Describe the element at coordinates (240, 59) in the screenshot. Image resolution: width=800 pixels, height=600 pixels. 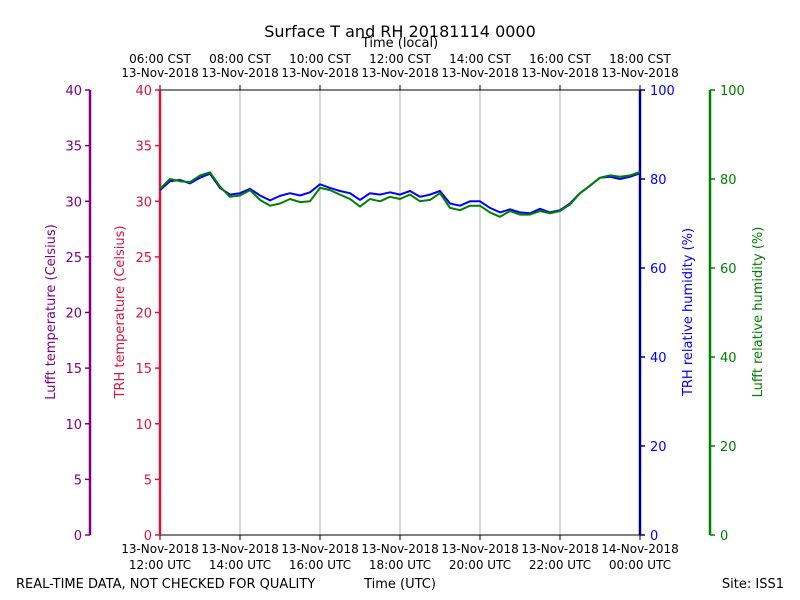
I see `x-top-tick-time: 08:00 CST` at that location.